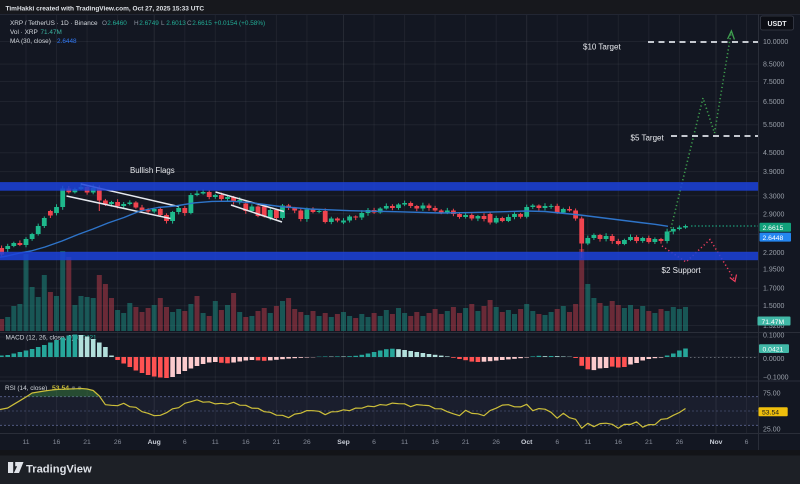 This screenshot has width=800, height=484. I want to click on svg-text: 6.5000, so click(774, 102).